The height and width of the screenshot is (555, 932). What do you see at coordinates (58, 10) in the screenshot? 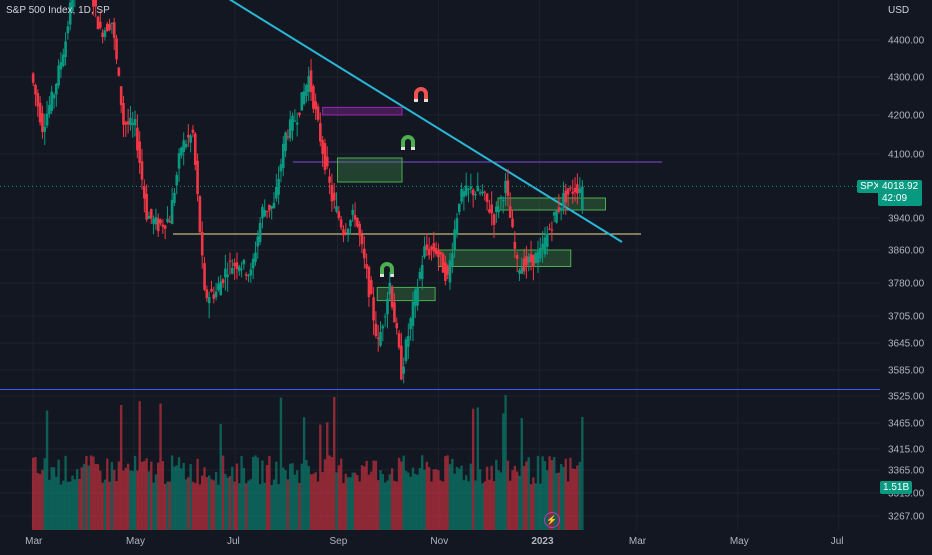
I see `symbol-title: S&P 500 Index, 1D, SP` at bounding box center [58, 10].